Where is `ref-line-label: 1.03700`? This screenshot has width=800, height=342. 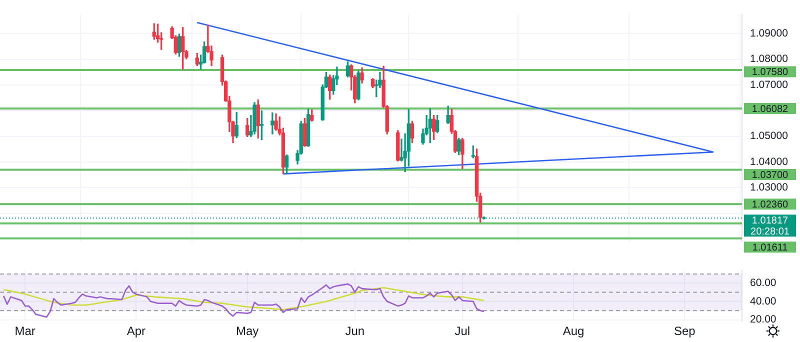
ref-line-label: 1.03700 is located at coordinates (770, 175).